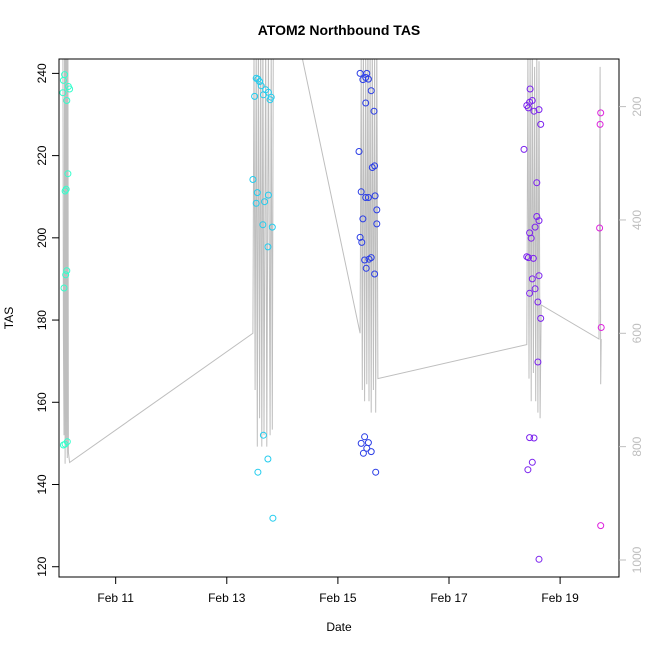  Describe the element at coordinates (637, 106) in the screenshot. I see `y2-tick-label: 200` at that location.